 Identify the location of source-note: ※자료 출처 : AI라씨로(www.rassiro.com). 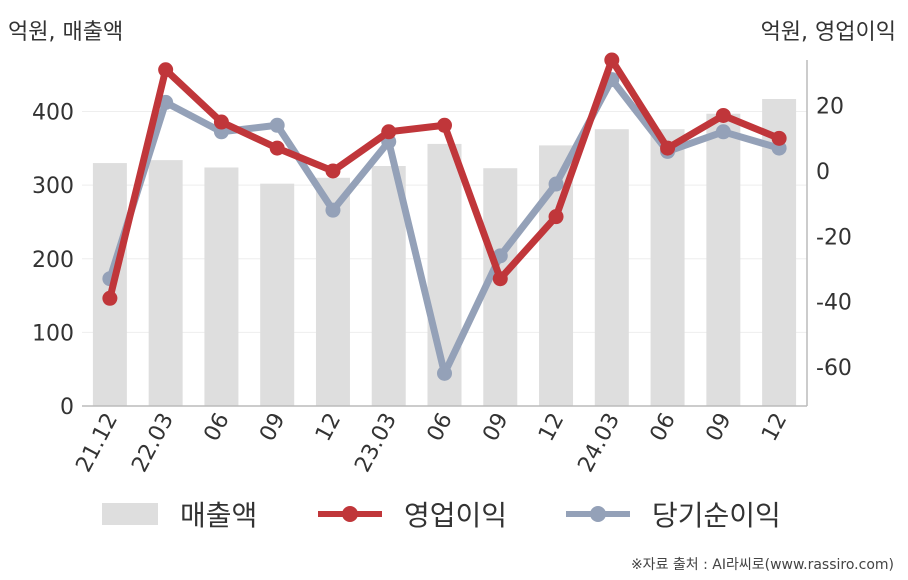
(762, 565).